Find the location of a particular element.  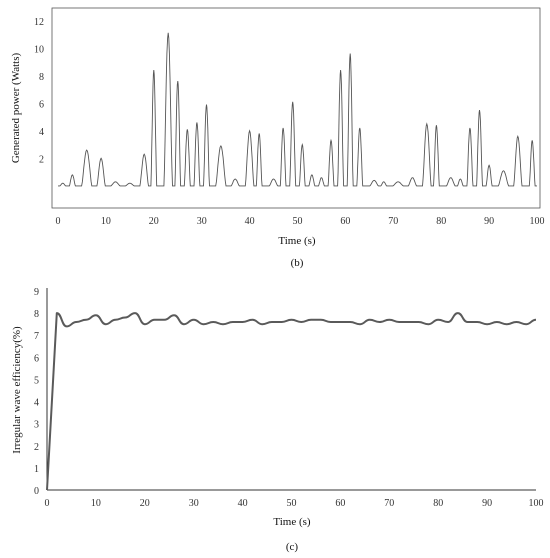

y-tick-label: 9 is located at coordinates (36, 292).